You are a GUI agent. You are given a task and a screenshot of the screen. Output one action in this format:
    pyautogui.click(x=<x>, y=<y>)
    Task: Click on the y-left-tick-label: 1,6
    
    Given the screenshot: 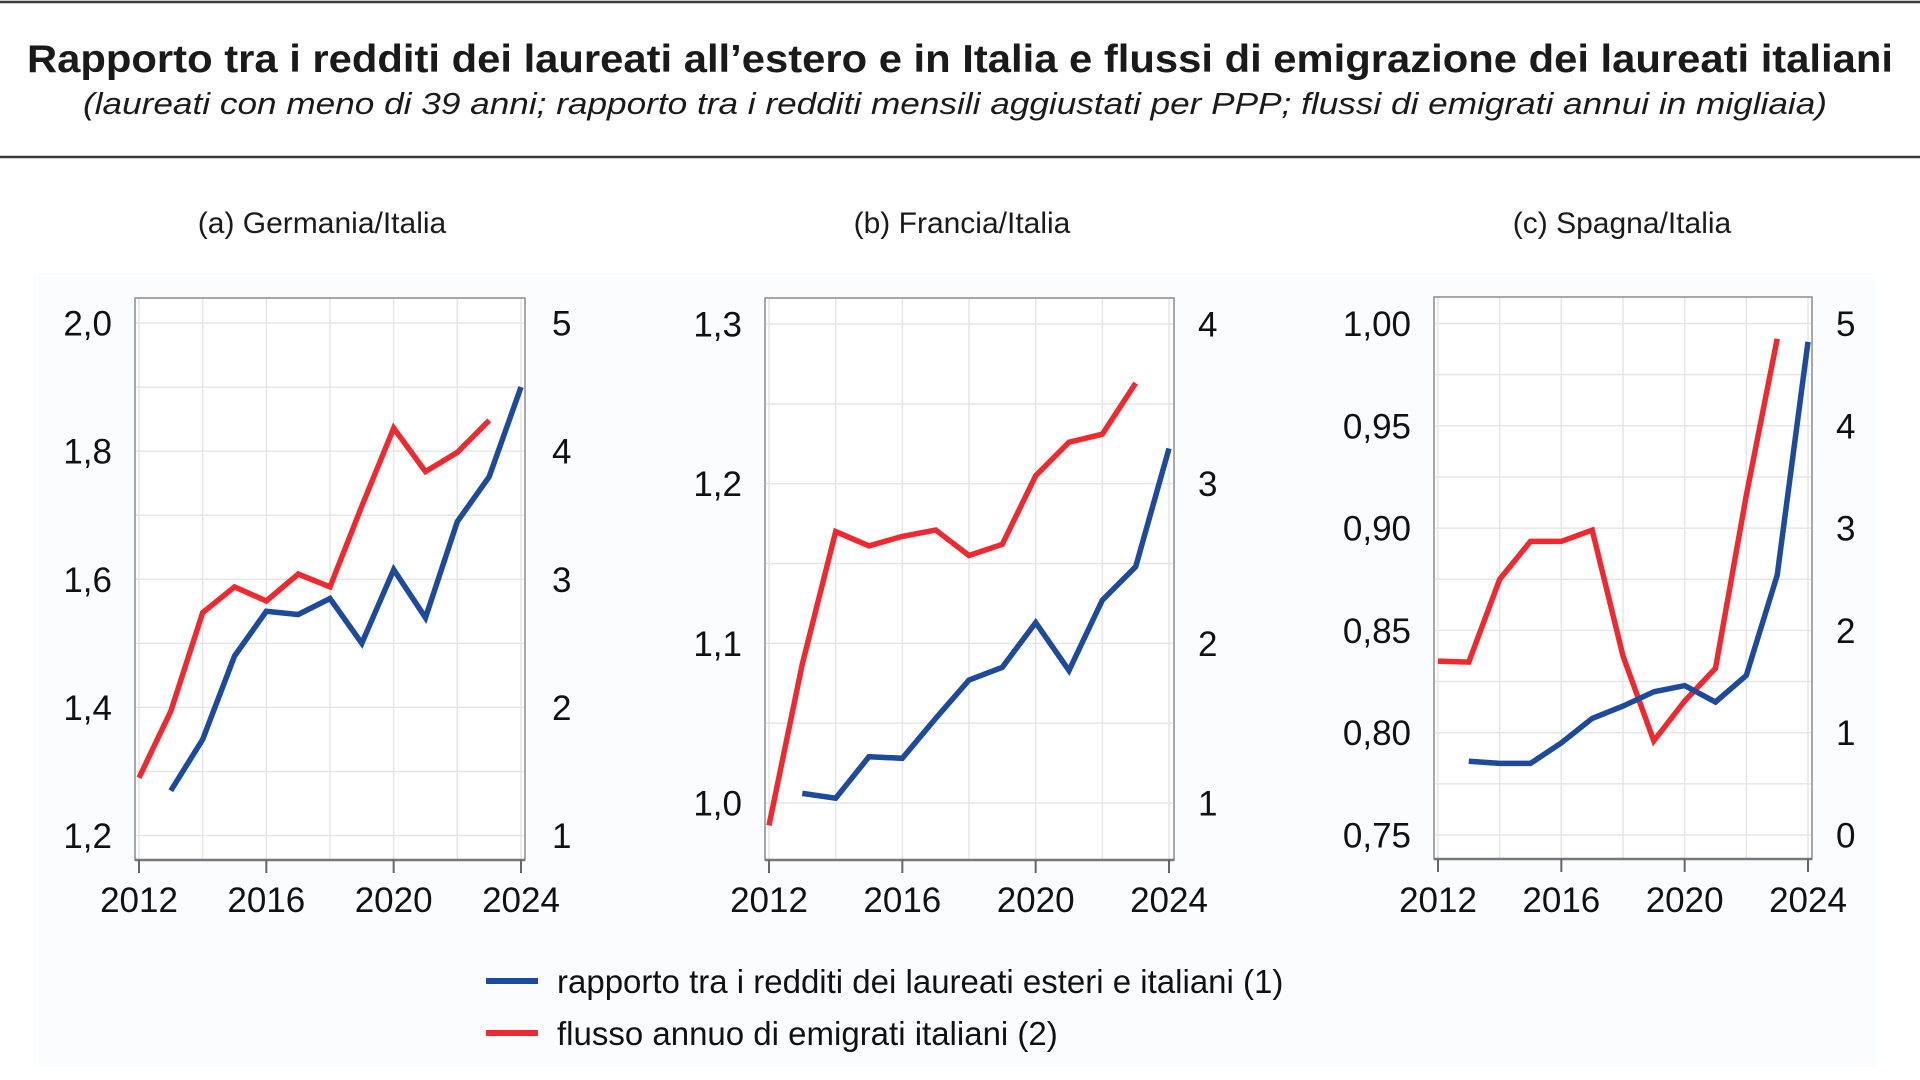 What is the action you would take?
    pyautogui.click(x=87, y=580)
    